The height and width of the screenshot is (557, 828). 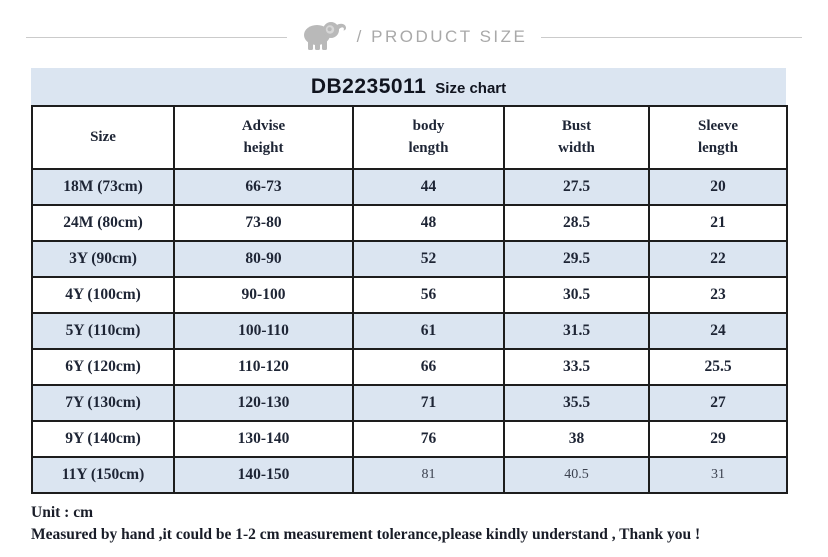 I want to click on table-row: 5Y (110cm) 100-110 61 31.5 24, so click(x=409, y=331).